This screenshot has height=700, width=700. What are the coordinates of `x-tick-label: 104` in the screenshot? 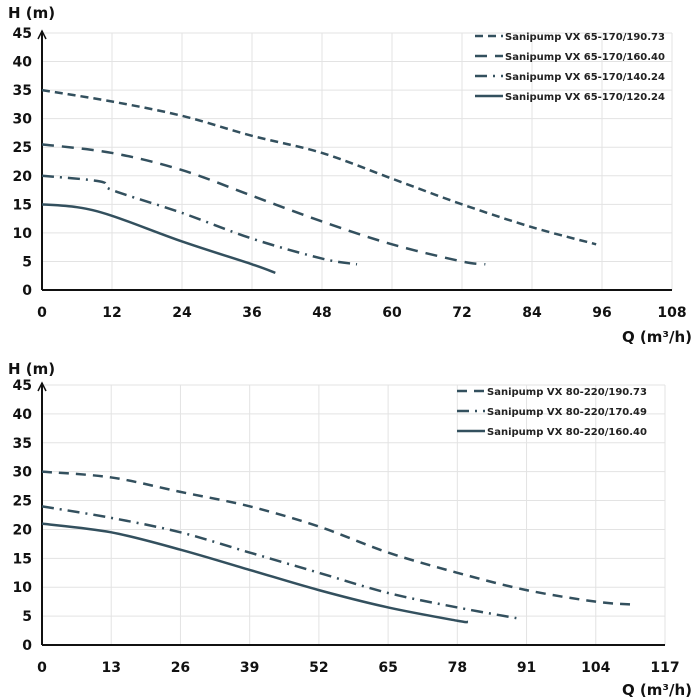 It's located at (595, 668).